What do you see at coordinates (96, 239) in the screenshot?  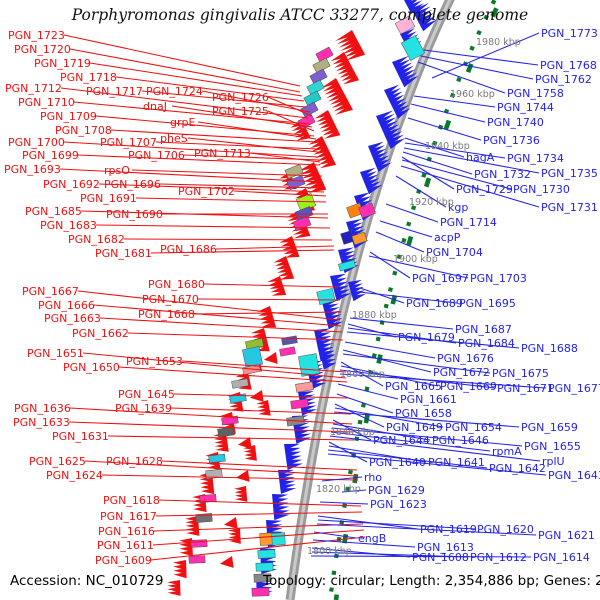 I see `gene-label: PGN_1682` at bounding box center [96, 239].